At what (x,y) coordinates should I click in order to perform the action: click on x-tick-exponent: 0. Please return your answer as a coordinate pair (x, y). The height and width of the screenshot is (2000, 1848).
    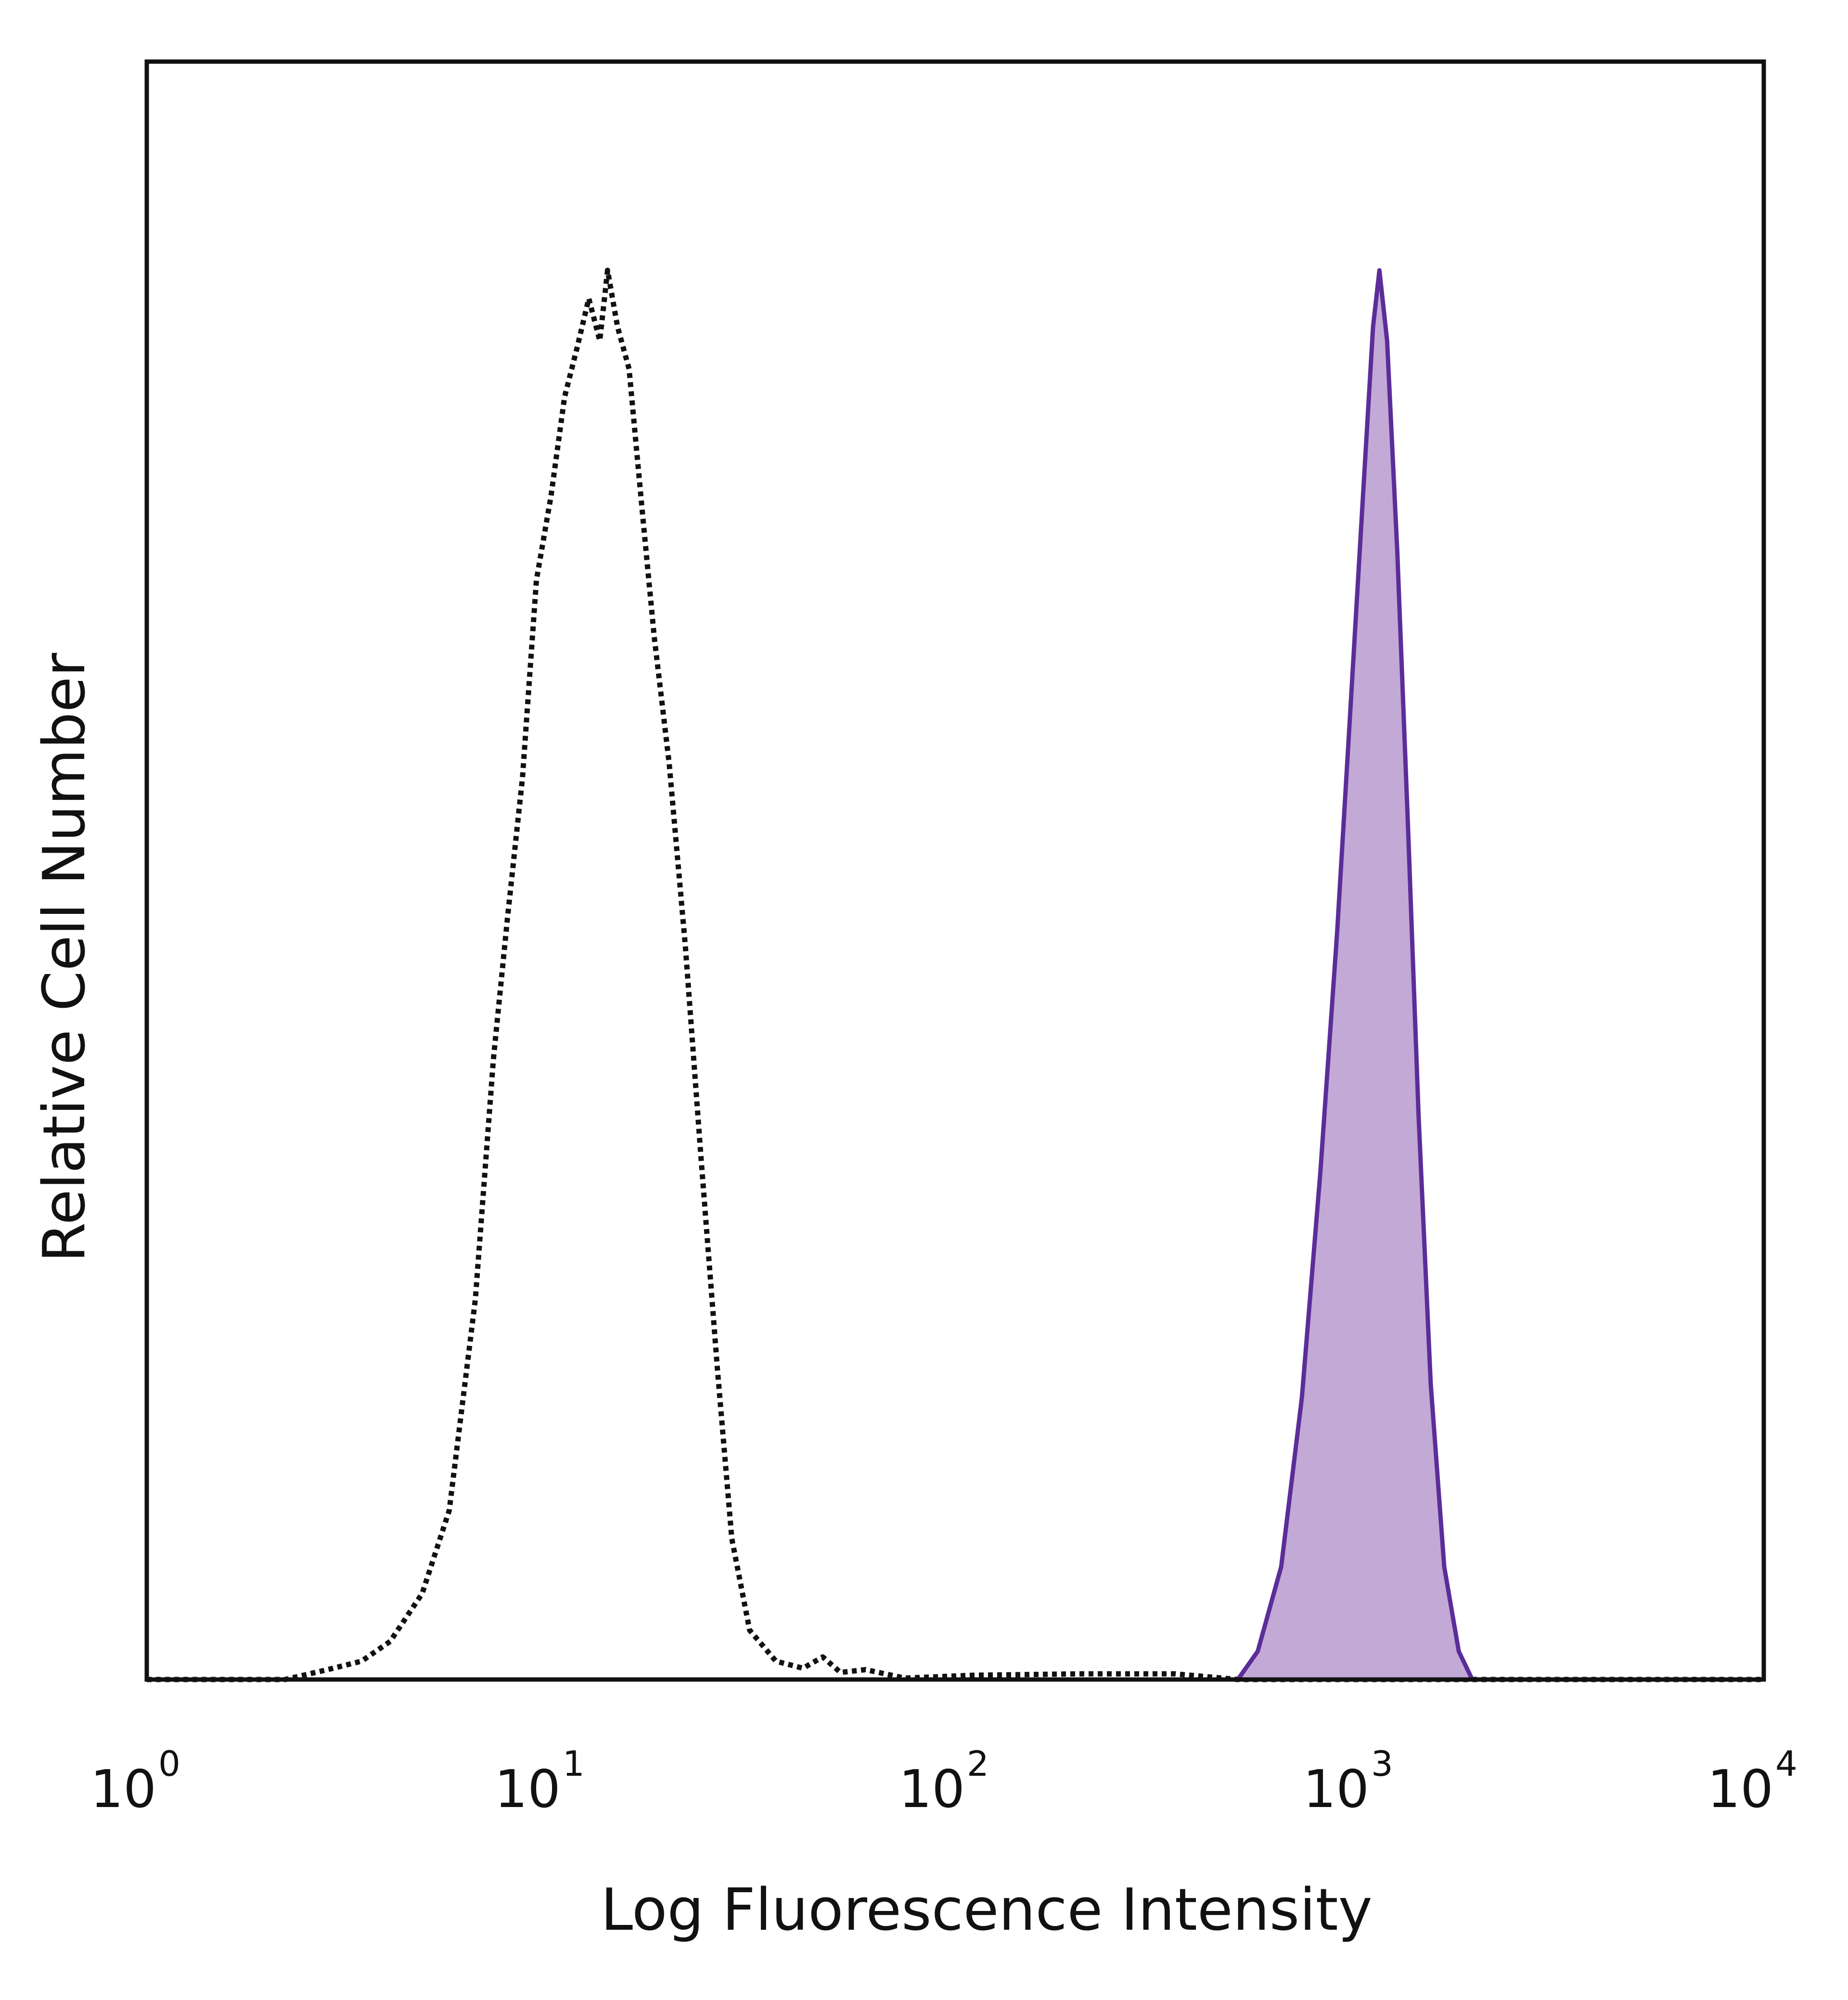
    Looking at the image, I should click on (169, 1764).